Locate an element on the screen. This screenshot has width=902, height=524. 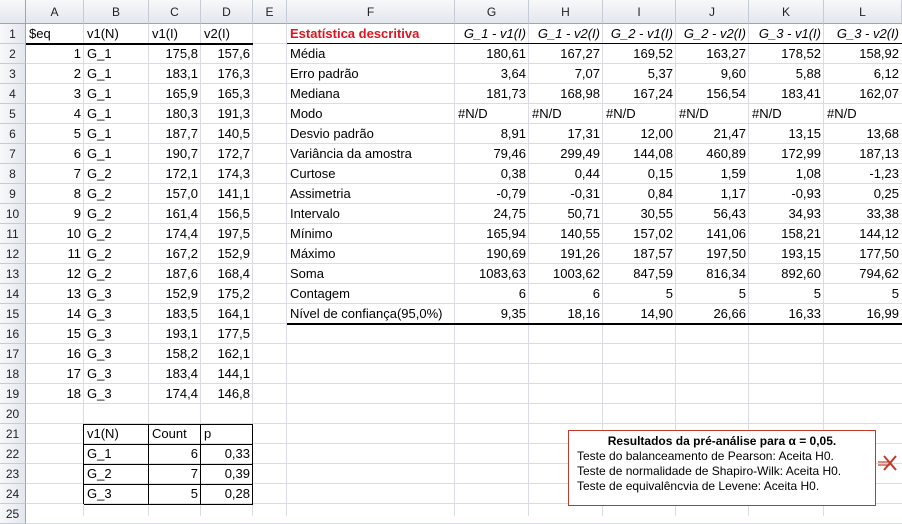
count-table-cell: G_2 is located at coordinates (99, 473).